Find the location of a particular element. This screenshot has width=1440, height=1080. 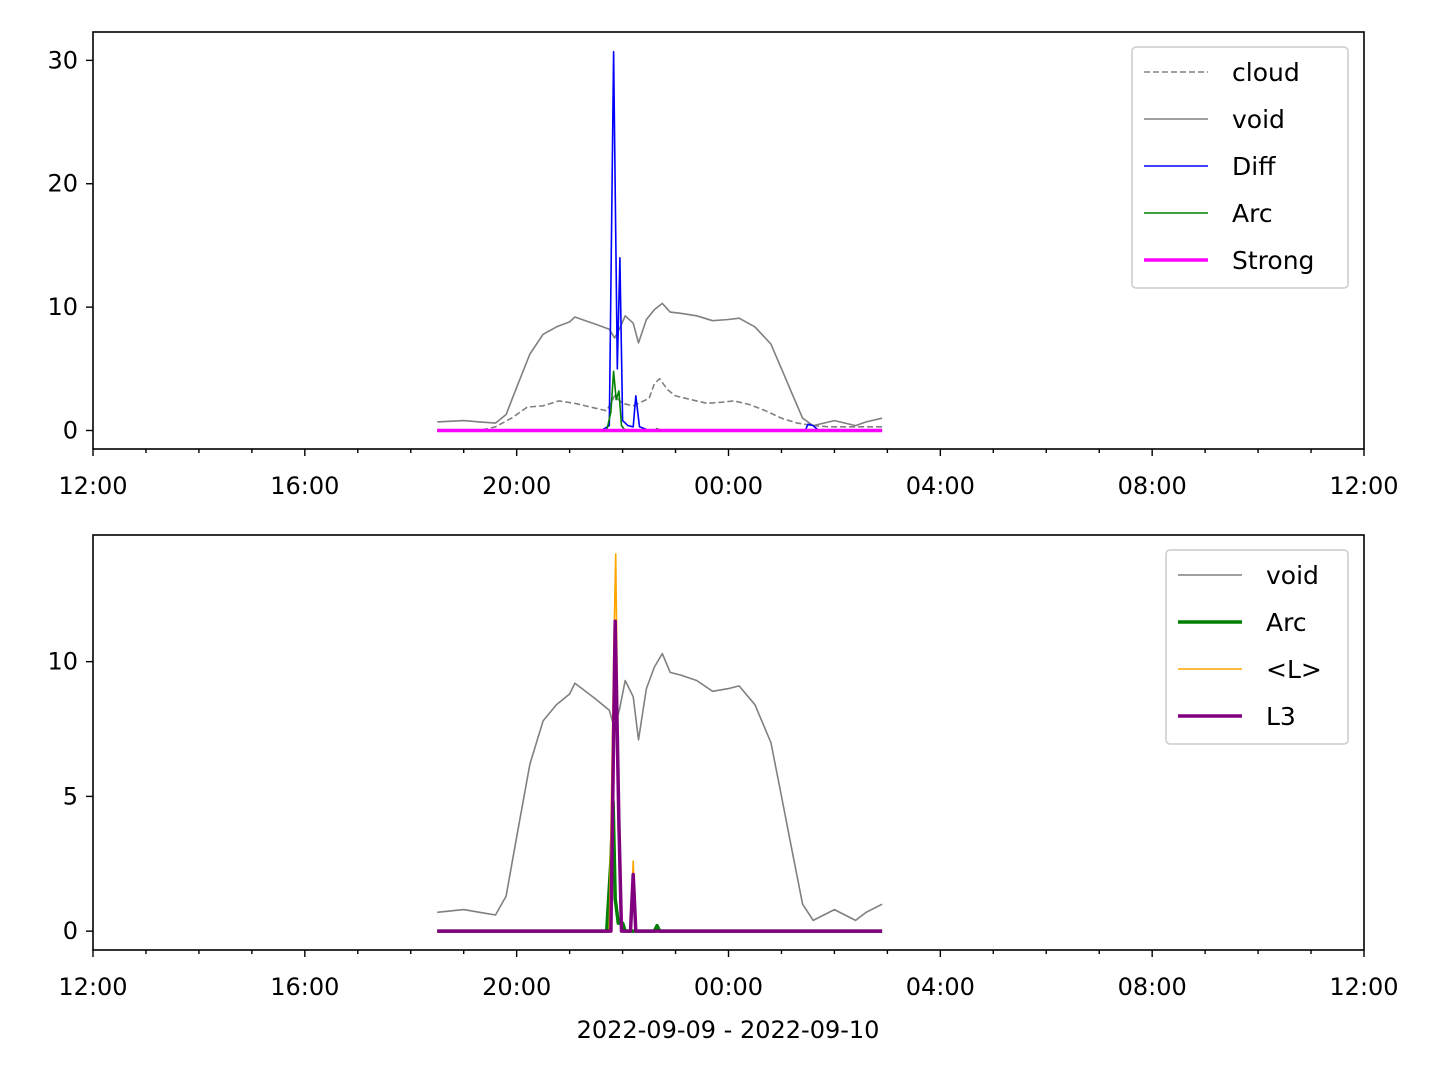

y-tick-label: 5 is located at coordinates (70, 796).